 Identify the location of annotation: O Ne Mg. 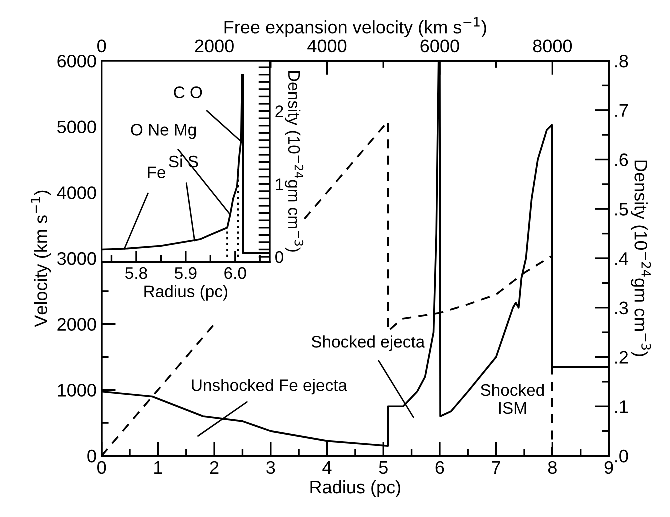
(163, 132).